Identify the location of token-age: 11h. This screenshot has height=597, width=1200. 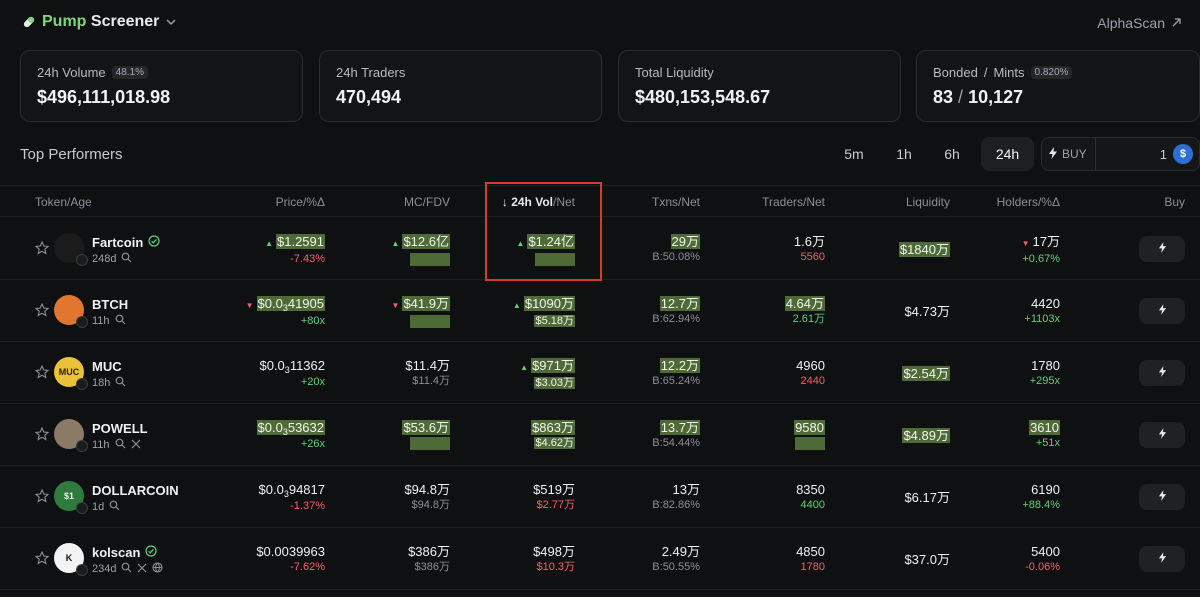
(101, 321).